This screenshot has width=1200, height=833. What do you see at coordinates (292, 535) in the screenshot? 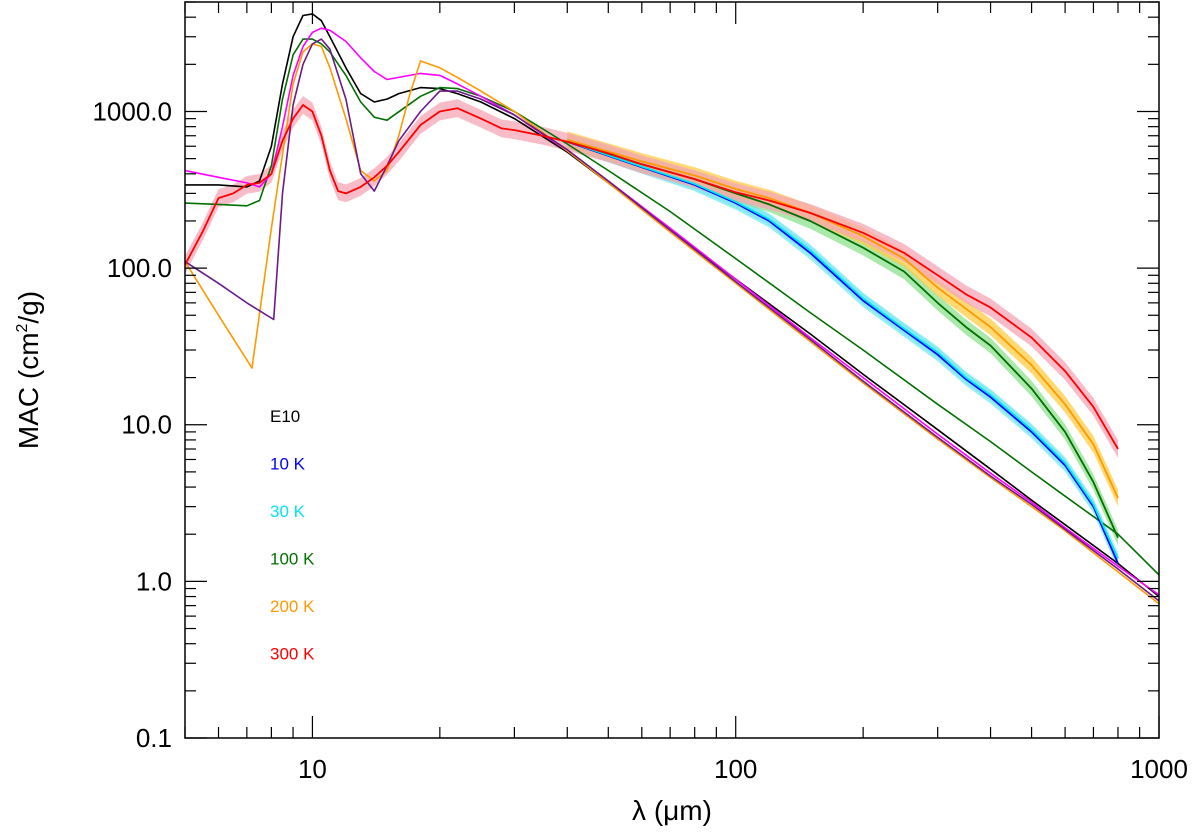
I see `legend: E10 10 K 30 K 100 K 200 K 300 K` at bounding box center [292, 535].